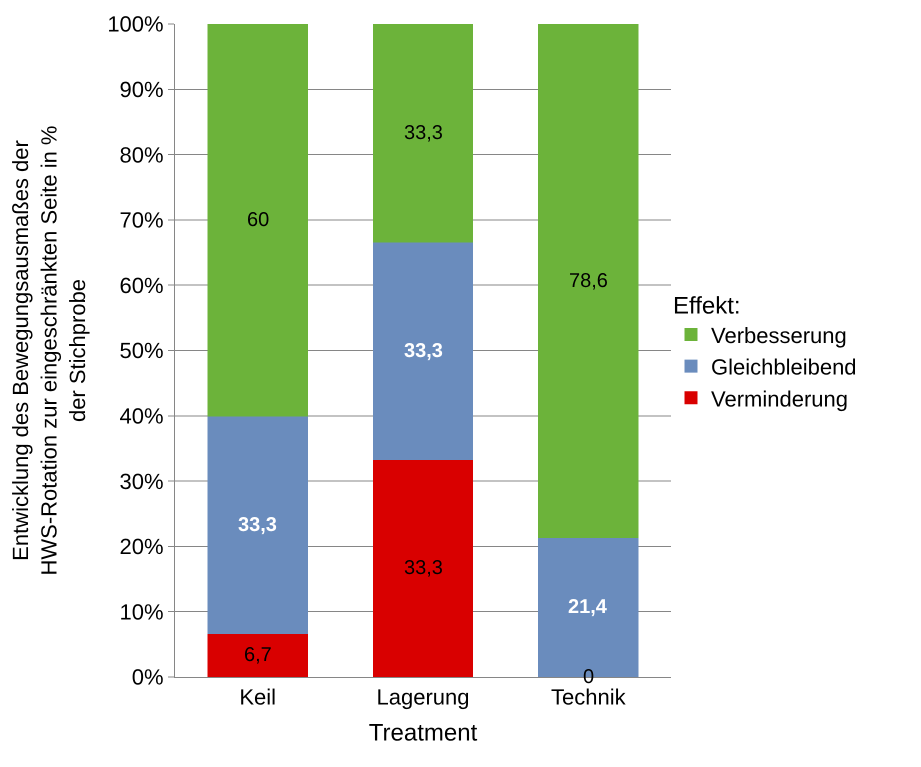 The height and width of the screenshot is (767, 921). Describe the element at coordinates (588, 607) in the screenshot. I see `data-label: 21,4` at that location.